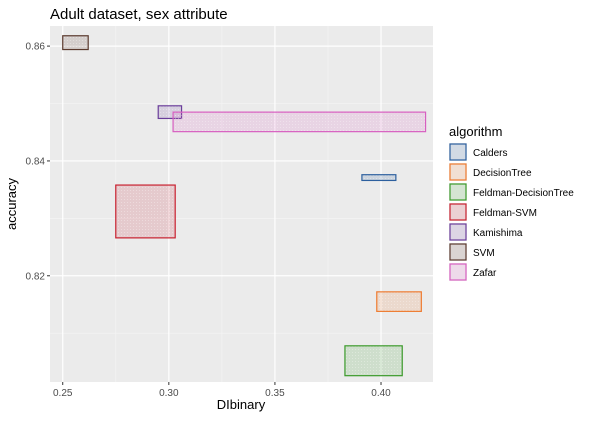 This screenshot has width=590, height=421. I want to click on y-tick-label: 0.82, so click(36, 276).